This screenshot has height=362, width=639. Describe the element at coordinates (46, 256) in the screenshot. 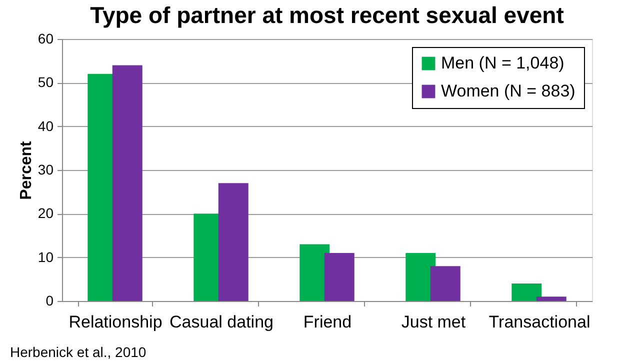

I see `y-tick-label: 10` at that location.